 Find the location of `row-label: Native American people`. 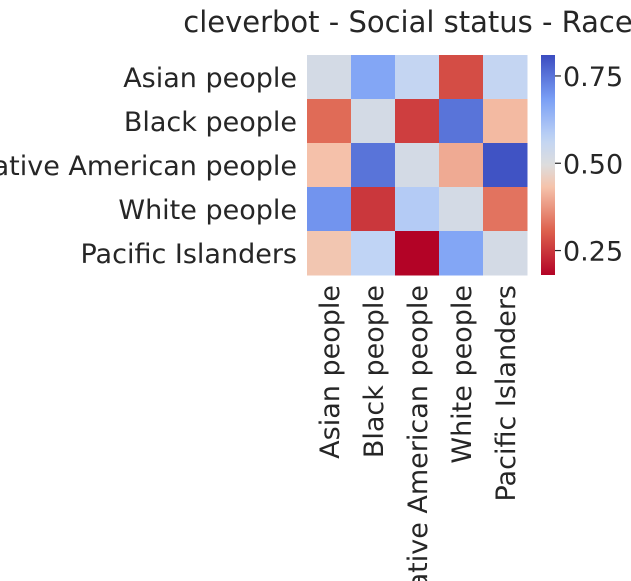

row-label: Native American people is located at coordinates (148, 166).